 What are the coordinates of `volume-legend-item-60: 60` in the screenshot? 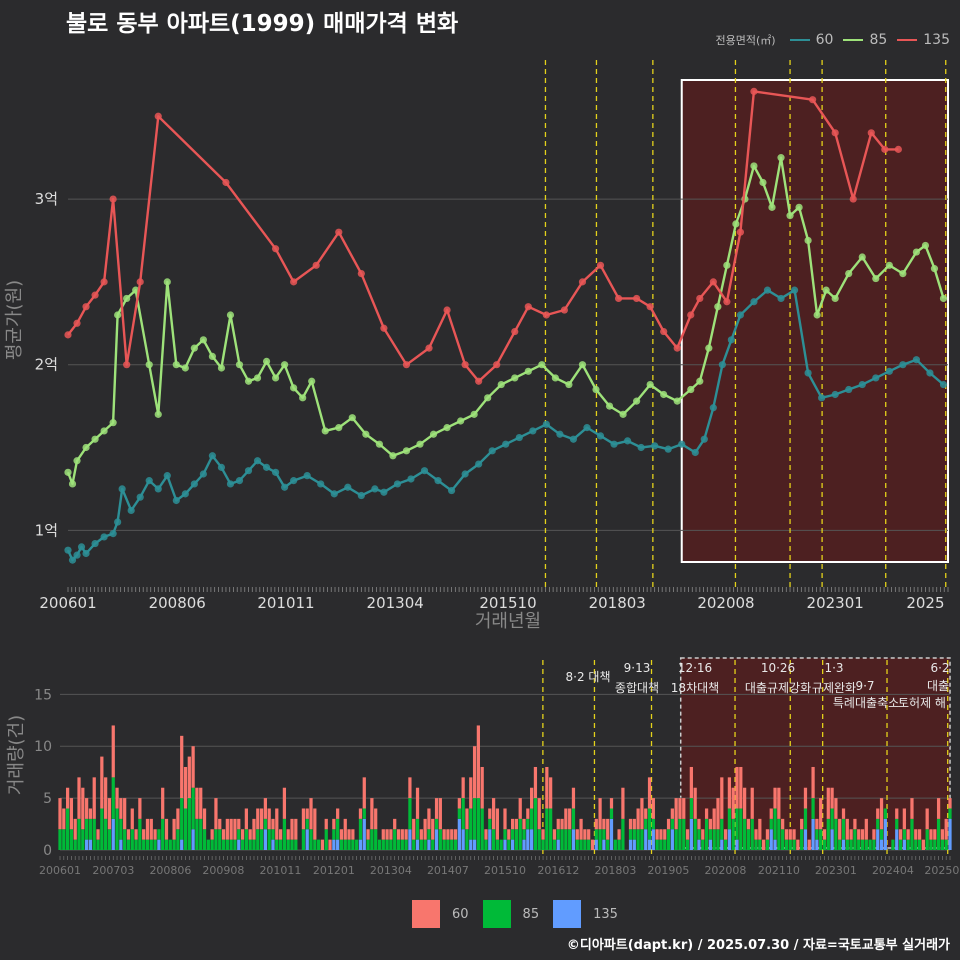 It's located at (440, 914).